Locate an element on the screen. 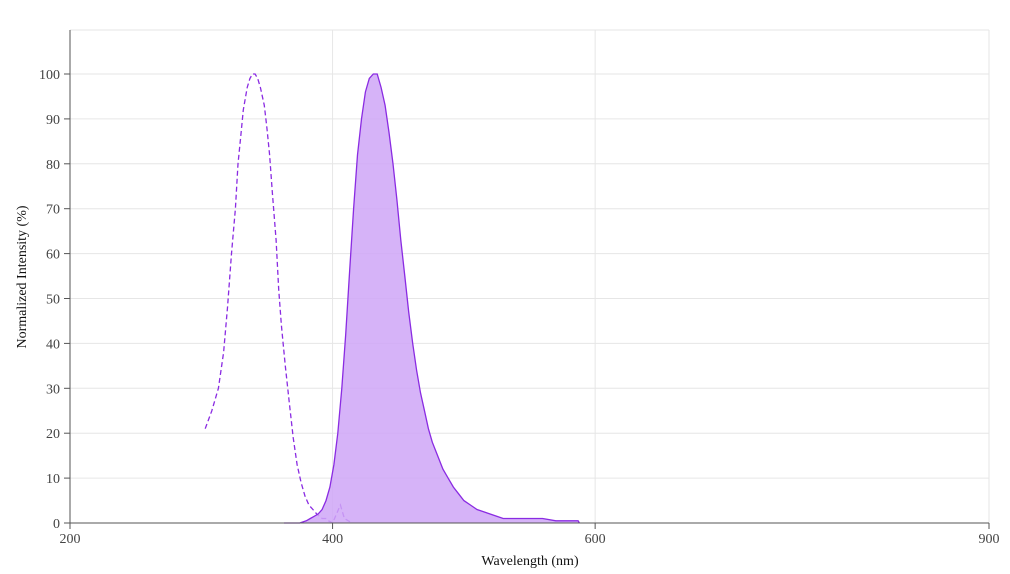 This screenshot has width=1010, height=574. y-tick-label: 10 is located at coordinates (53, 479).